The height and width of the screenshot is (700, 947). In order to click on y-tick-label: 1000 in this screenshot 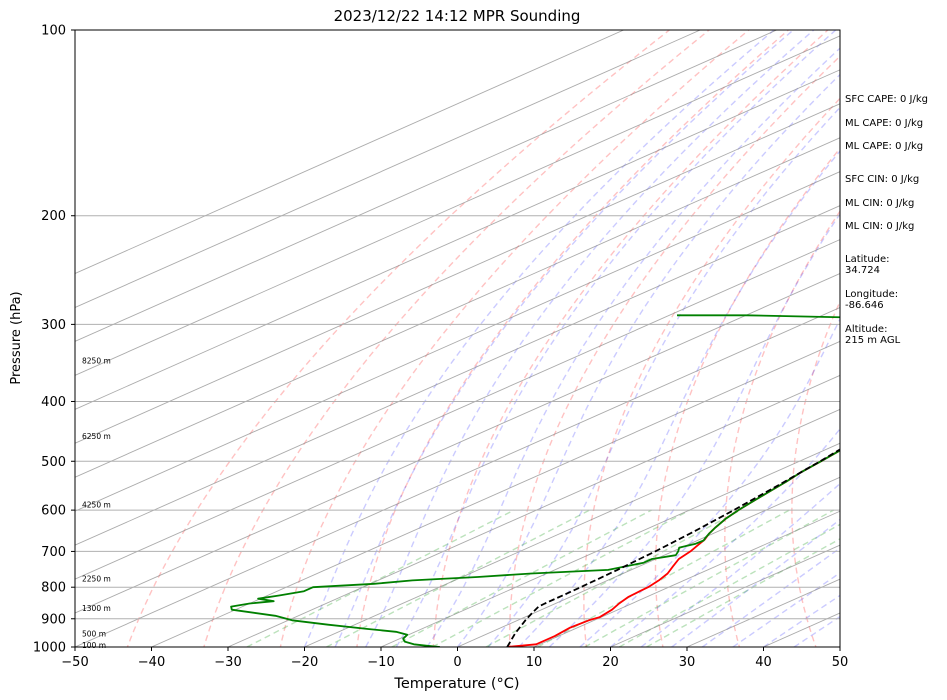, I will do `click(49, 648)`.